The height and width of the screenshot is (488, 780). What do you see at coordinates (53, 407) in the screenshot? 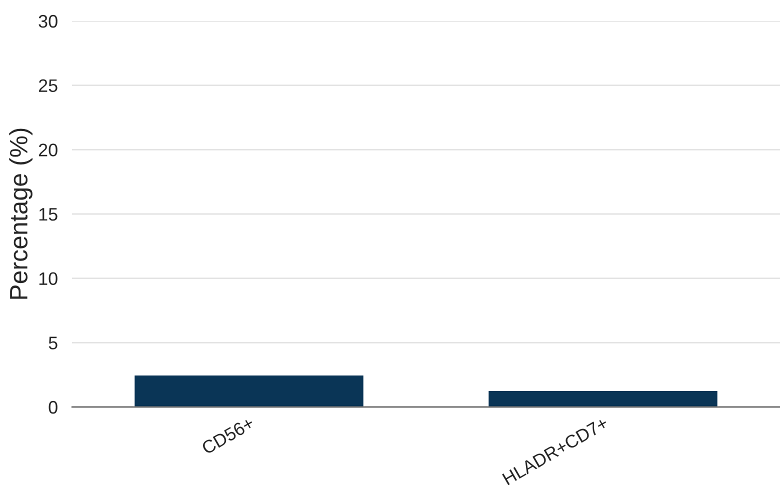
I see `y-tick-label: 0` at bounding box center [53, 407].